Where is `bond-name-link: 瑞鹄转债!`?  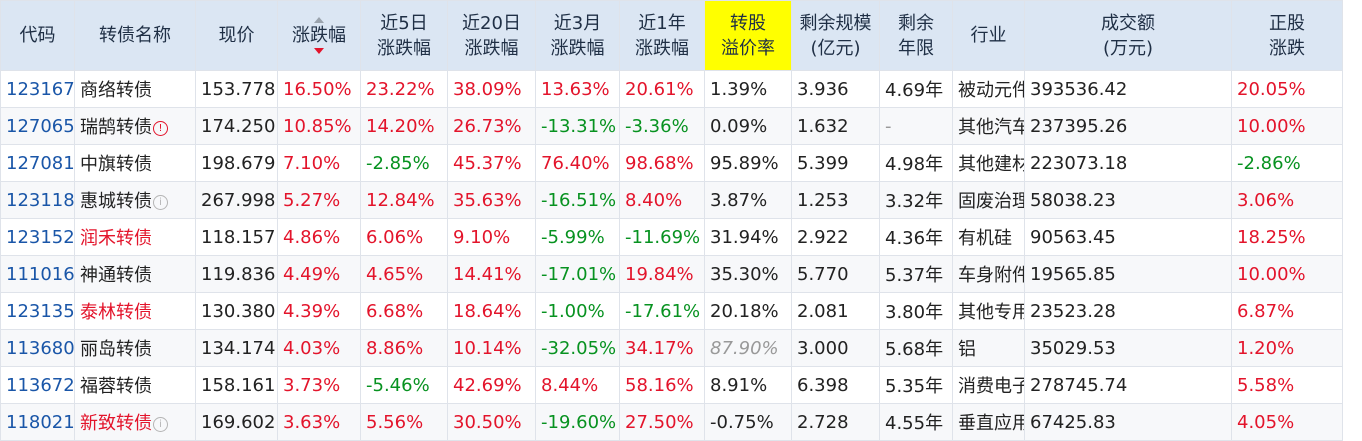
bond-name-link: 瑞鹄转债! is located at coordinates (135, 126).